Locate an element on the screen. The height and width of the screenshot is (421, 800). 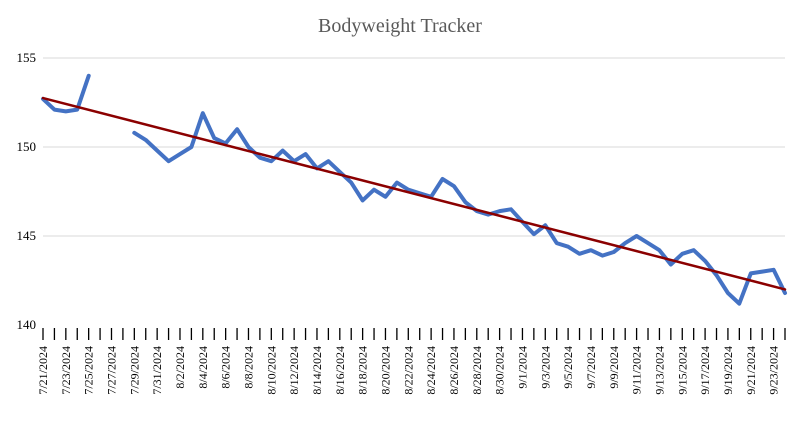
x-tick-label-3: 7/27/2024 is located at coordinates (111, 370).